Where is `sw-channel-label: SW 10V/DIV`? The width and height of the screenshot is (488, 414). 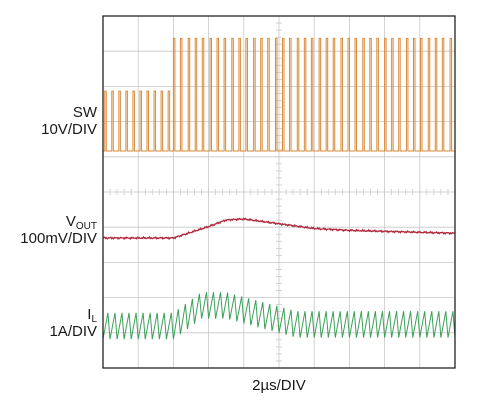
sw-channel-label: SW 10V/DIV is located at coordinates (69, 121).